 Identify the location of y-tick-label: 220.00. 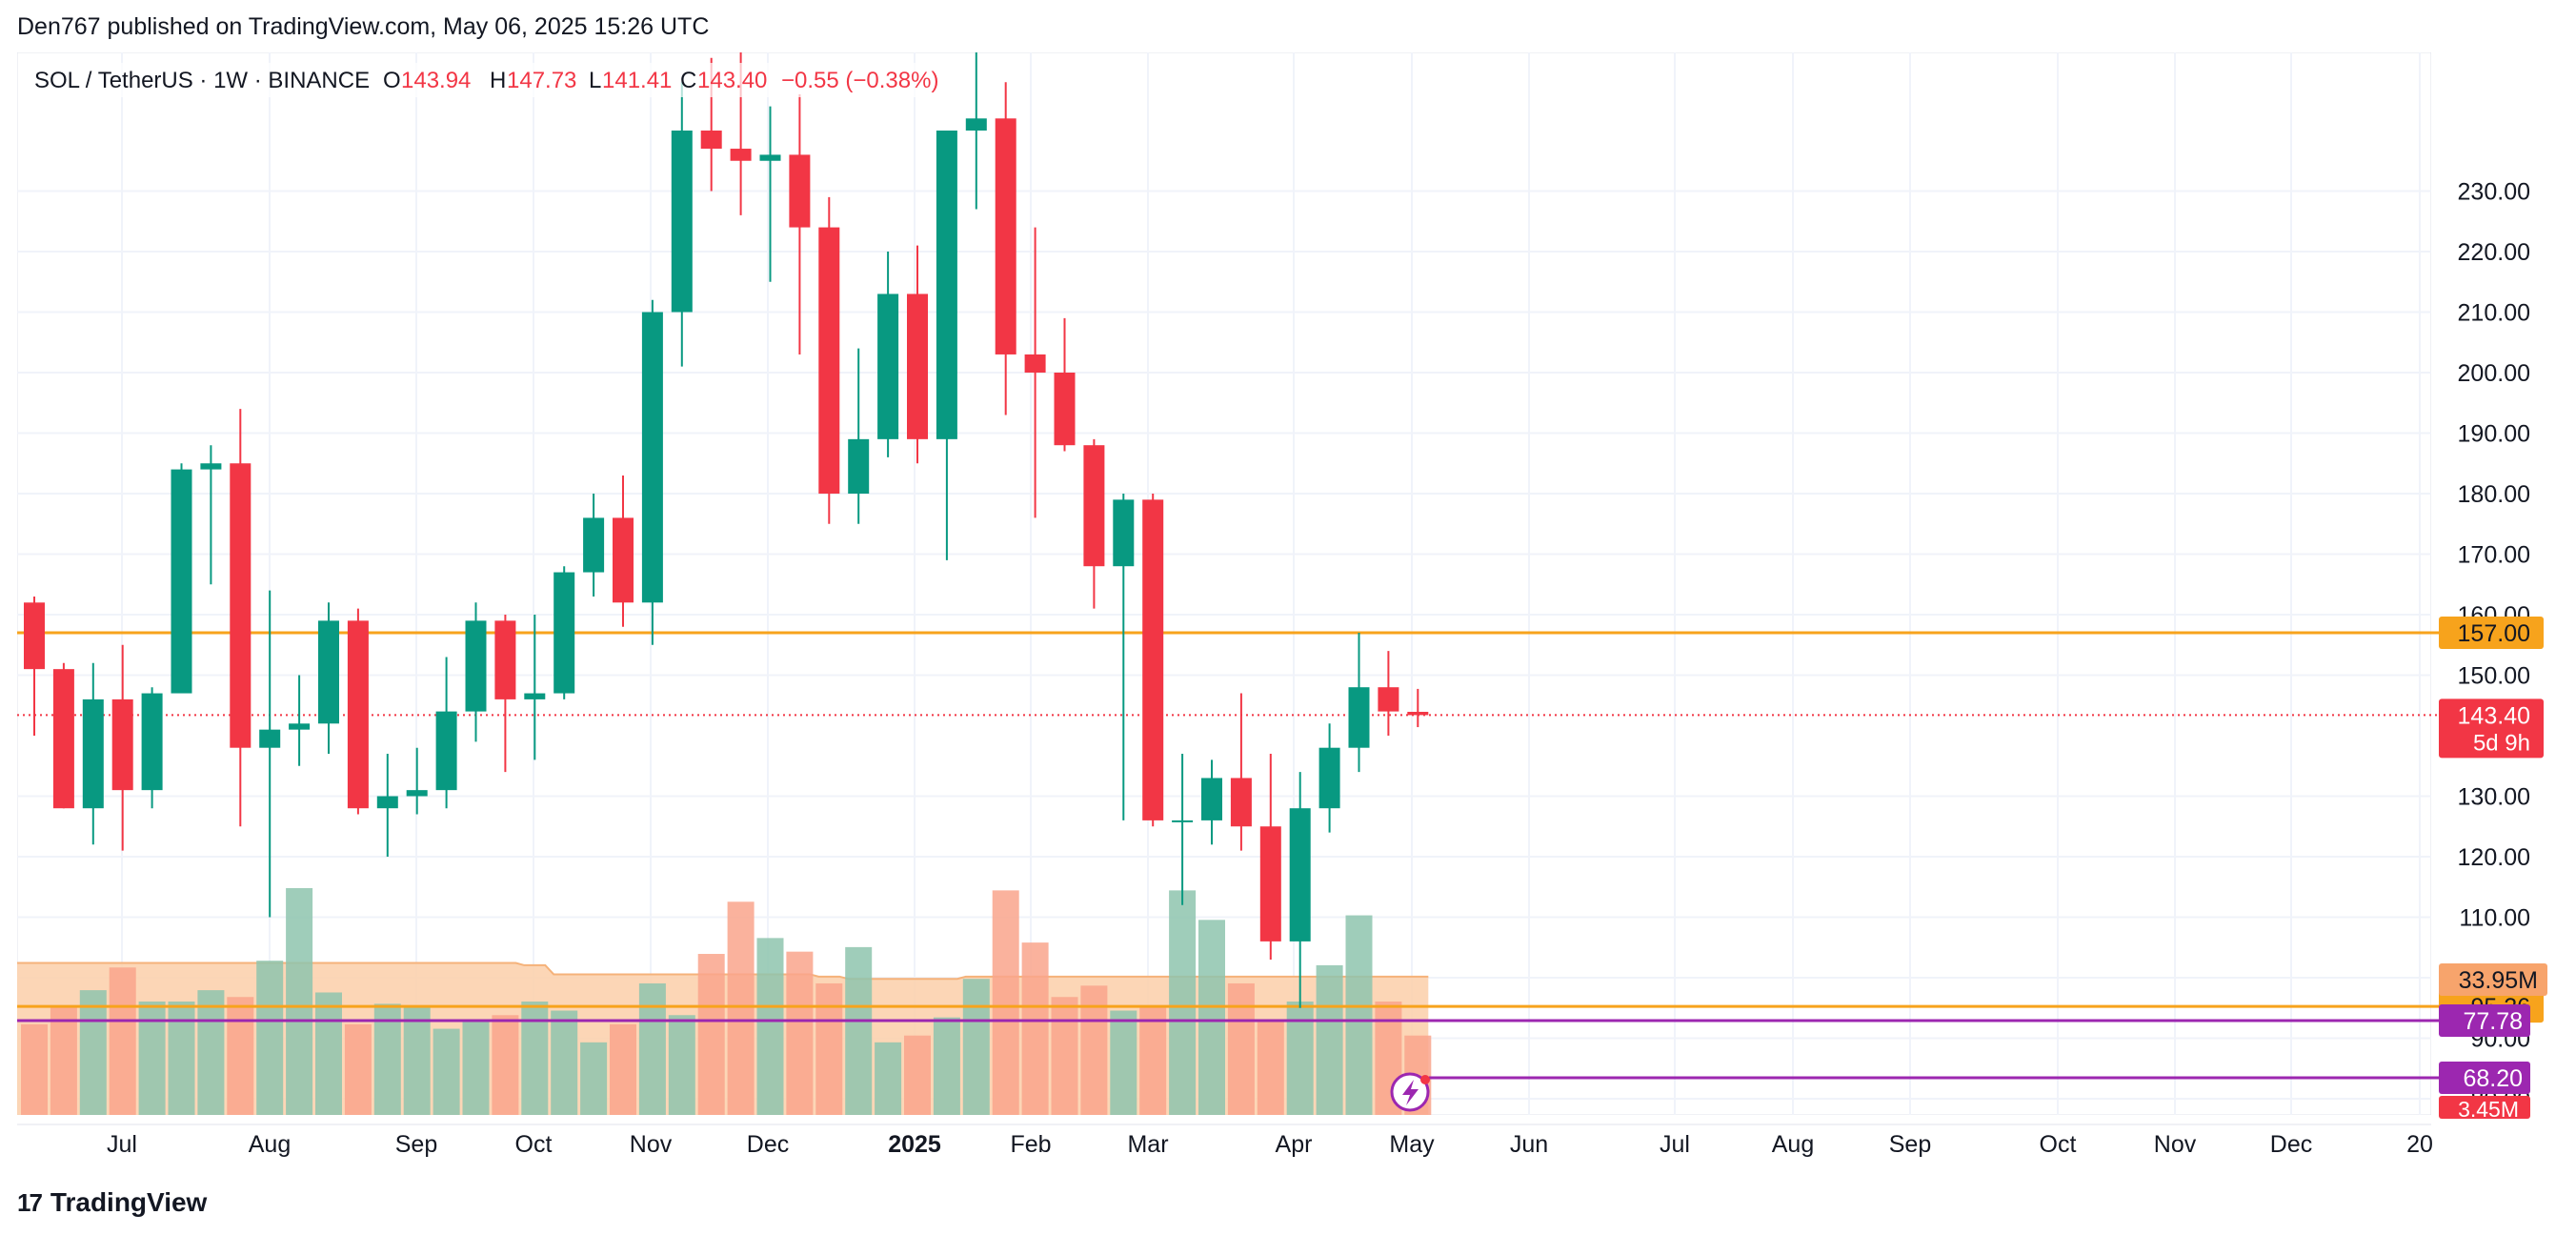
(2494, 252).